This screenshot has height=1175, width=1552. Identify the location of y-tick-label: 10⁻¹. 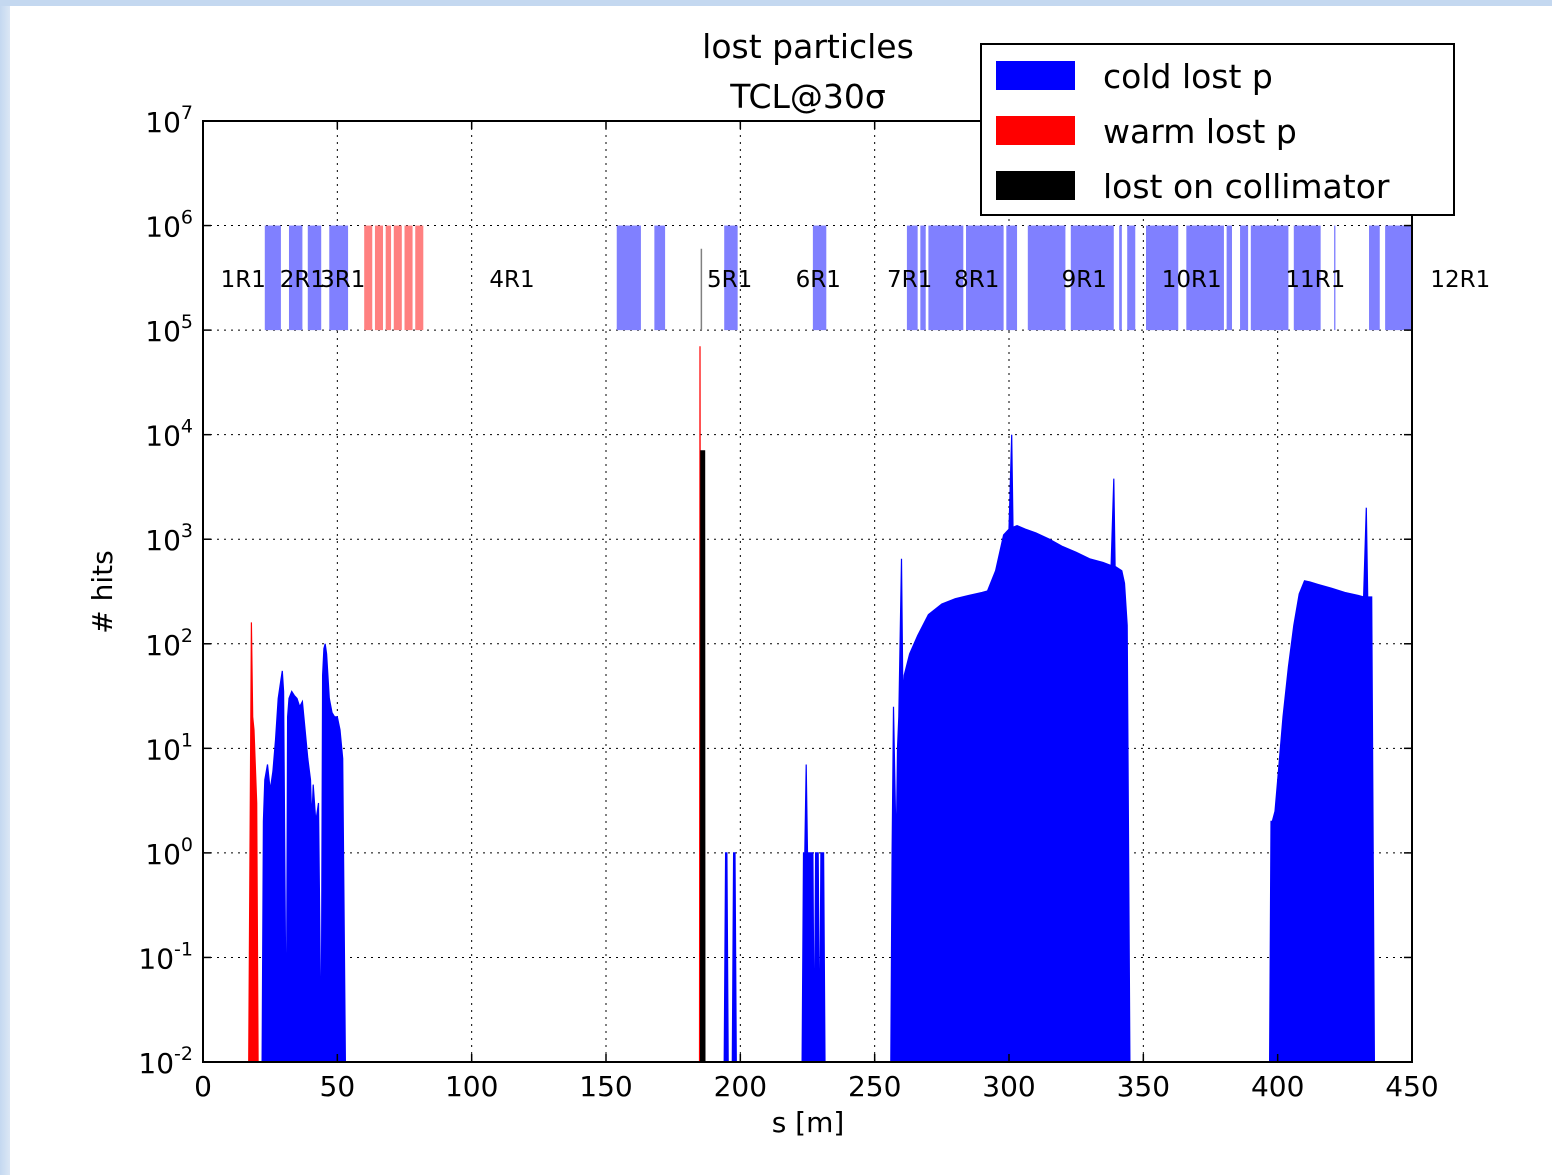
(165, 956).